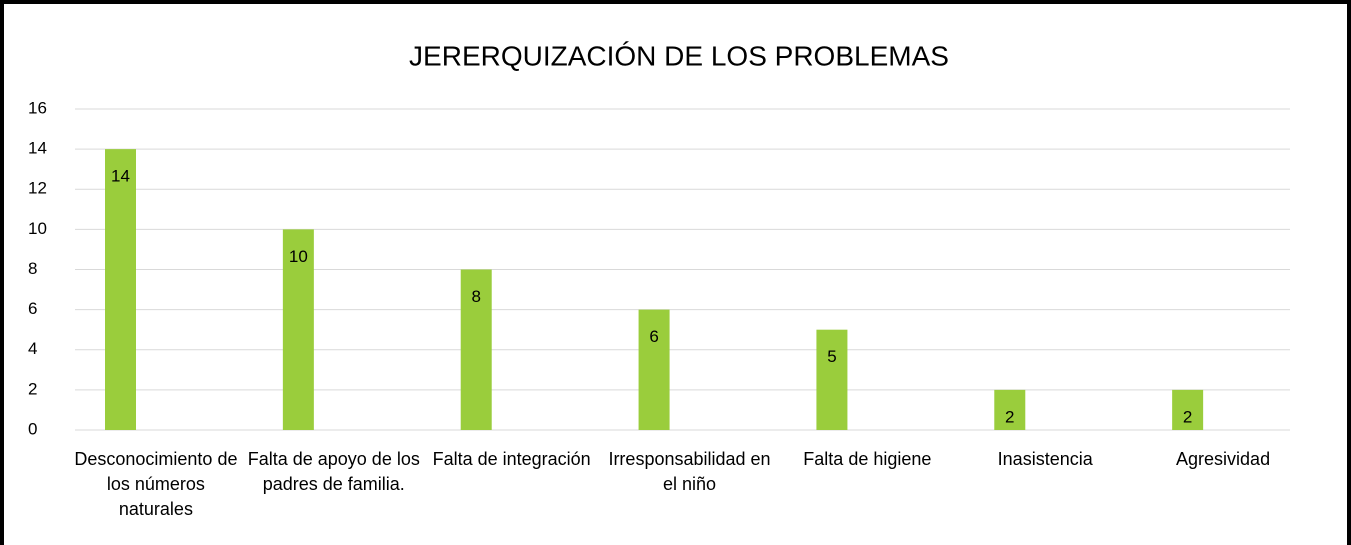  What do you see at coordinates (689, 471) in the screenshot?
I see `x-tick-label: Irresponsabilidad en el niño` at bounding box center [689, 471].